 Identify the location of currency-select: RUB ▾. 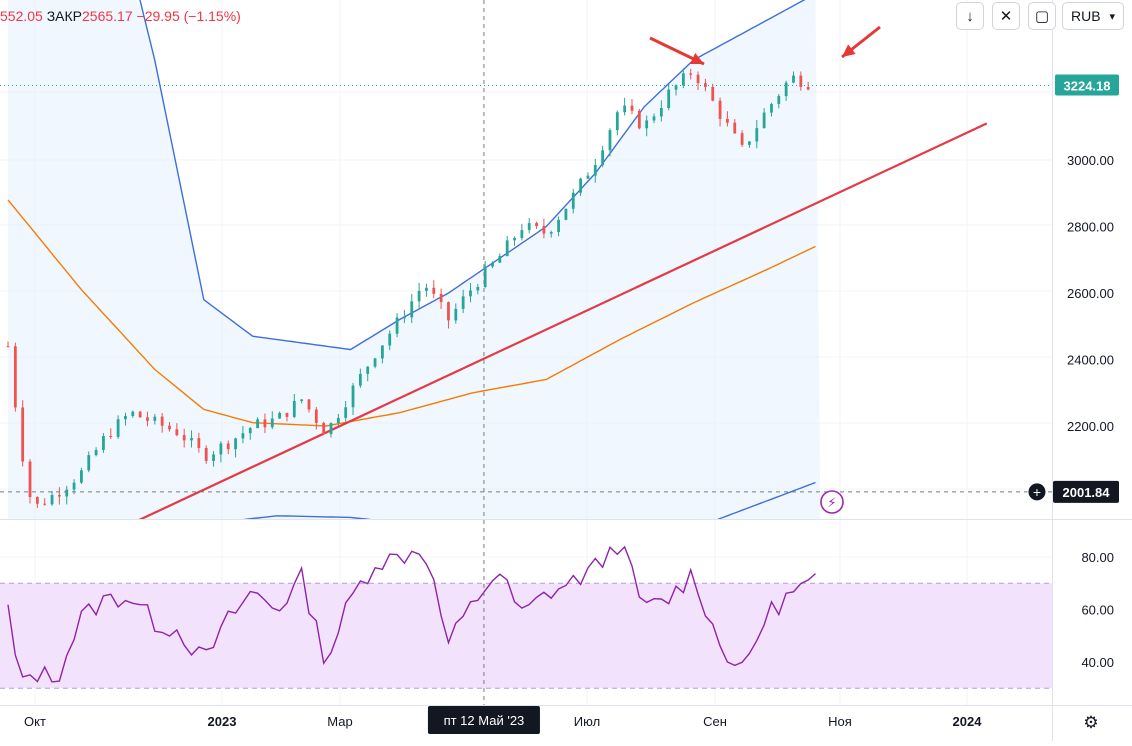
(1093, 16).